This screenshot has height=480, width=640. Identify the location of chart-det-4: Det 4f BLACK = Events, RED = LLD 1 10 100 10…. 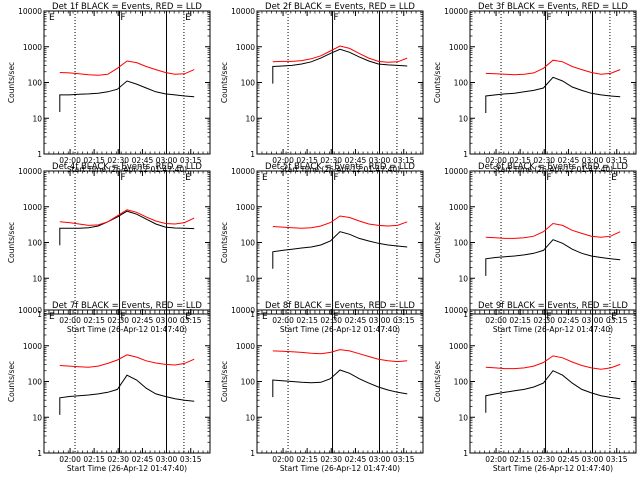
(109, 248).